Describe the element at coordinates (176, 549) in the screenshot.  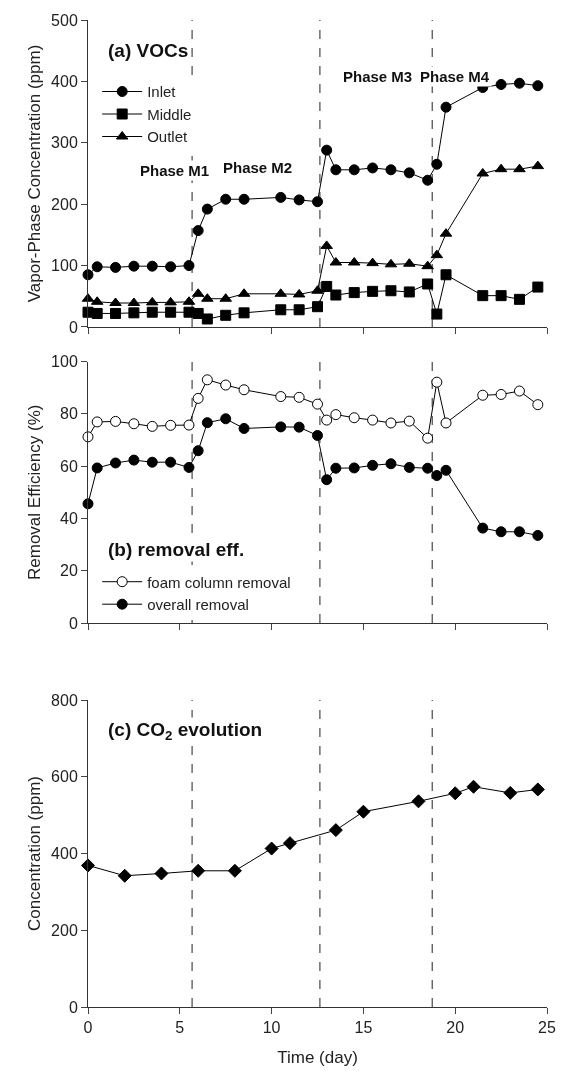
I see `text: (b) removal eff.` at that location.